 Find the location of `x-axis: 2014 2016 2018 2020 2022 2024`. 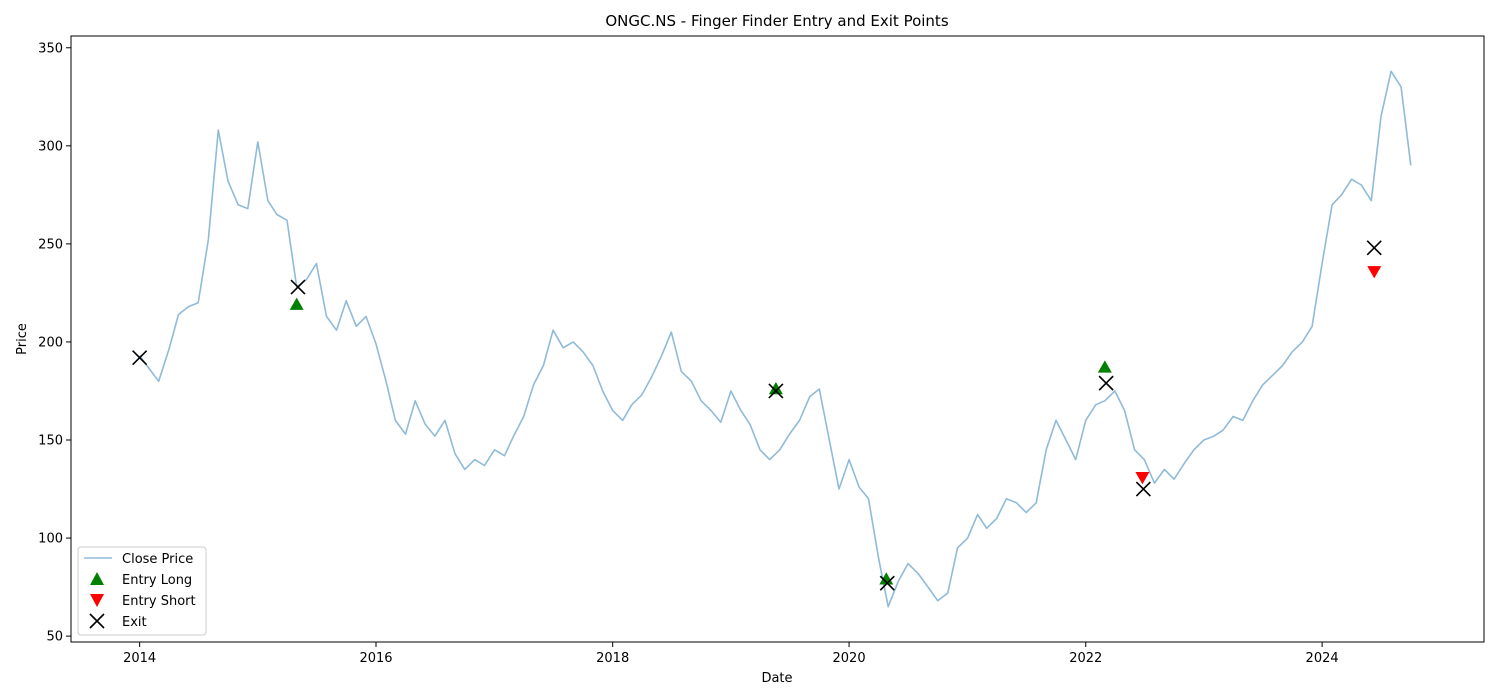

x-axis: 2014 2016 2018 2020 2022 2024 is located at coordinates (731, 654).